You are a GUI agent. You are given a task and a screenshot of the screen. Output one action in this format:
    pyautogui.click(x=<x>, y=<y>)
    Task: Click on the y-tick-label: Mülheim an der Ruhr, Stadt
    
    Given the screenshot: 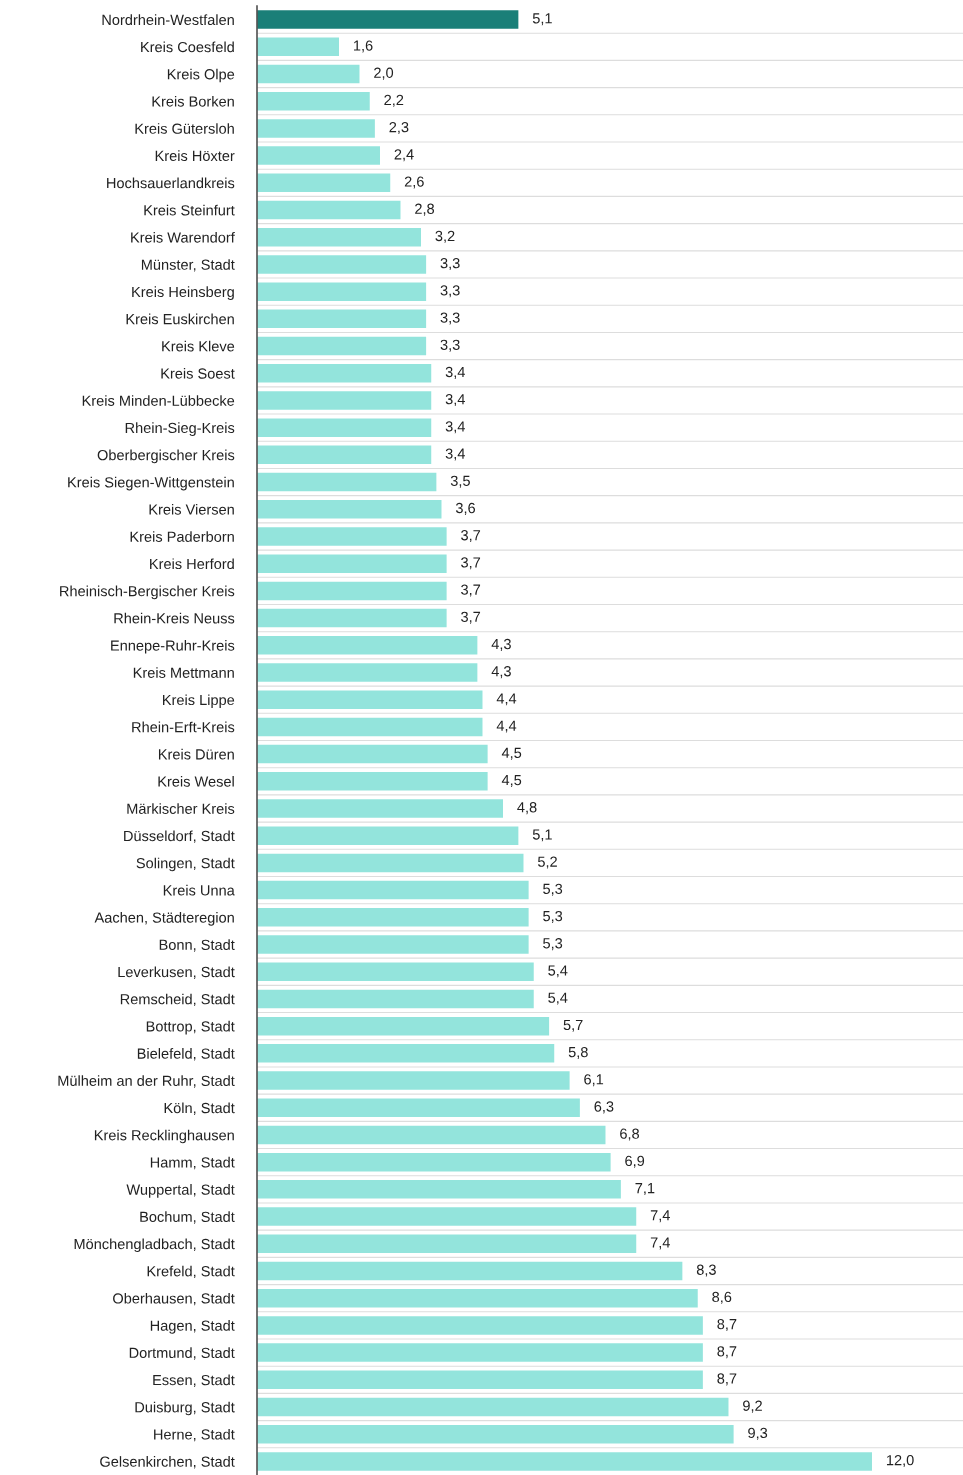 What is the action you would take?
    pyautogui.click(x=146, y=1081)
    